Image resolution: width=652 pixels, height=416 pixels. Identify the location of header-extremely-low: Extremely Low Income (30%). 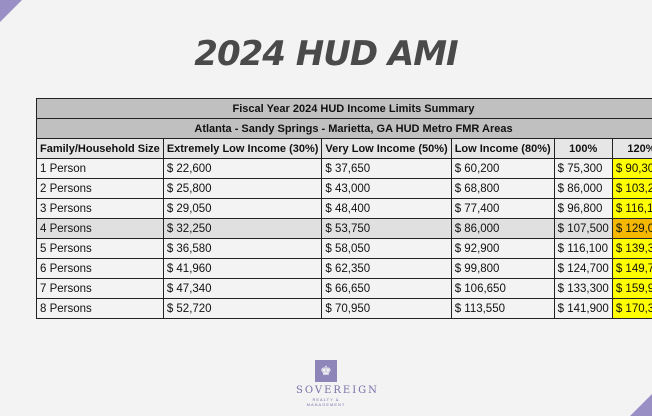
(242, 148).